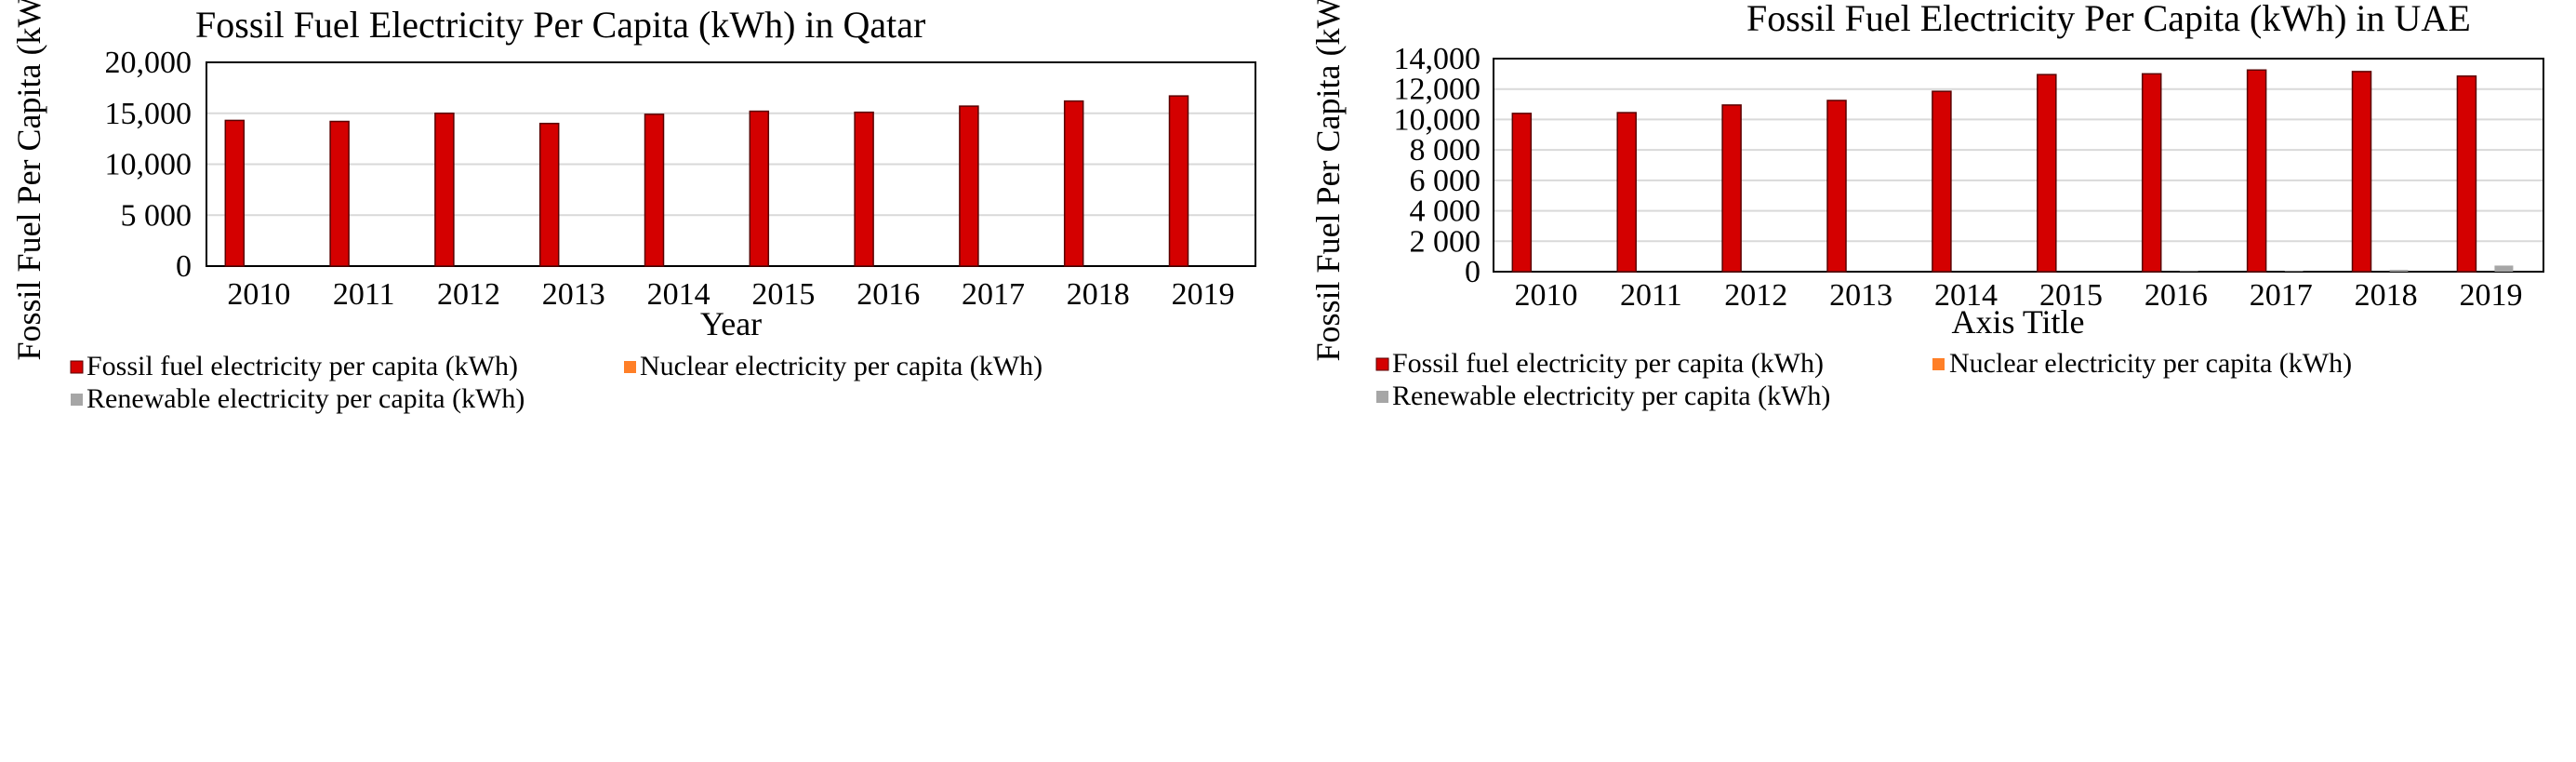 The image size is (2576, 762). I want to click on bar-renewable-2017, so click(2294, 272).